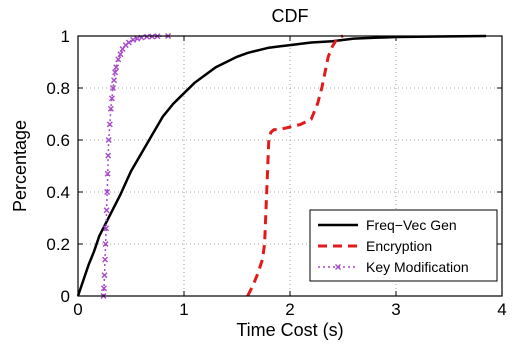 The image size is (529, 348). I want to click on y-tick-label: 1, so click(65, 36).